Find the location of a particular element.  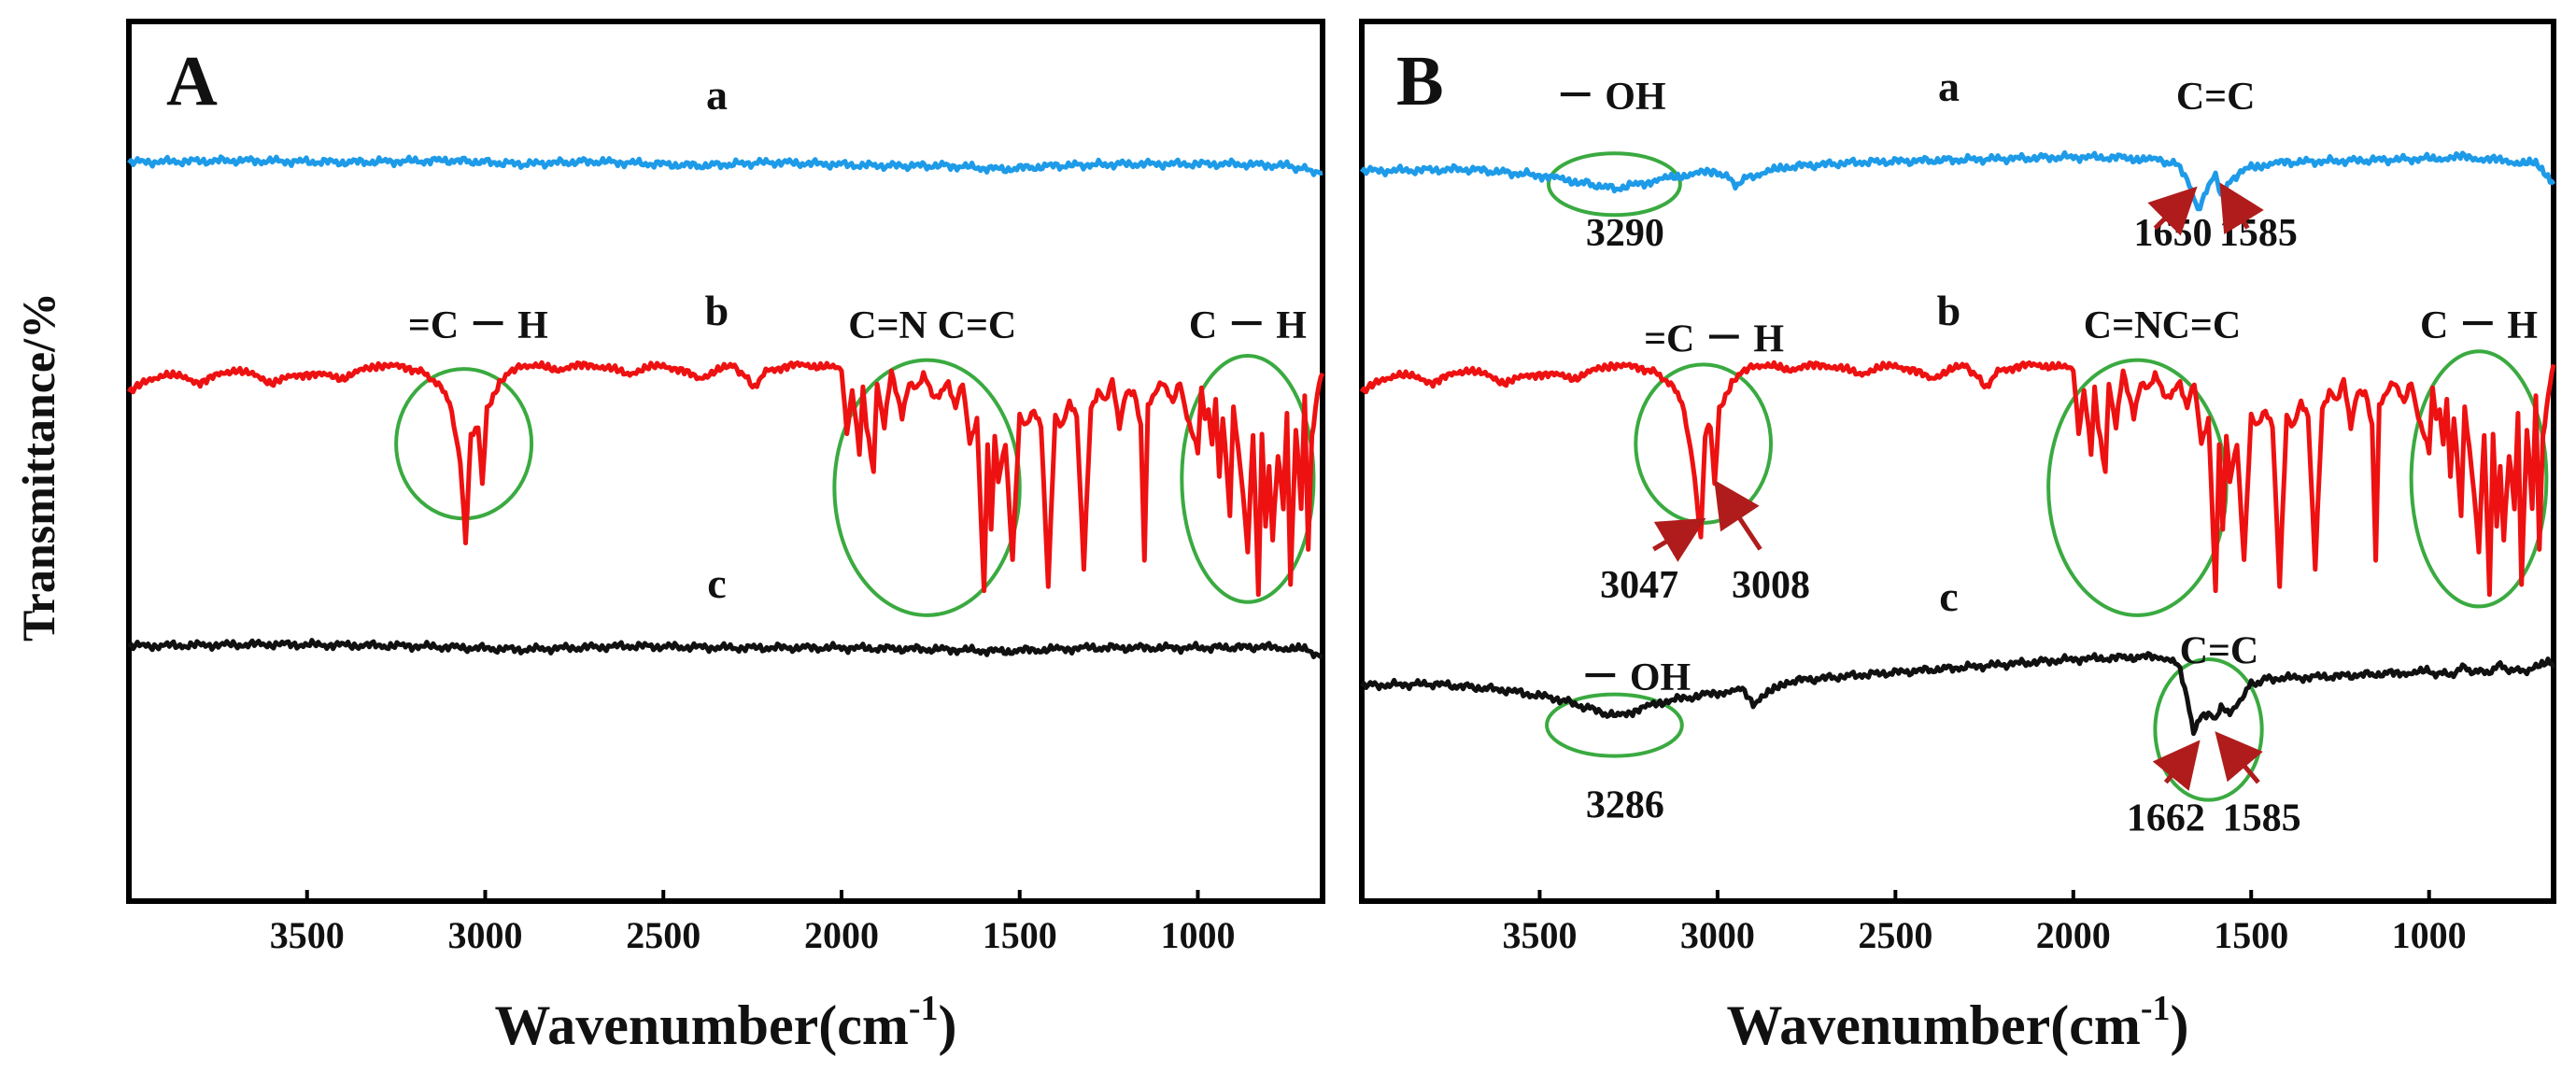

panel-a-x-tick-label: 3500 is located at coordinates (307, 935).